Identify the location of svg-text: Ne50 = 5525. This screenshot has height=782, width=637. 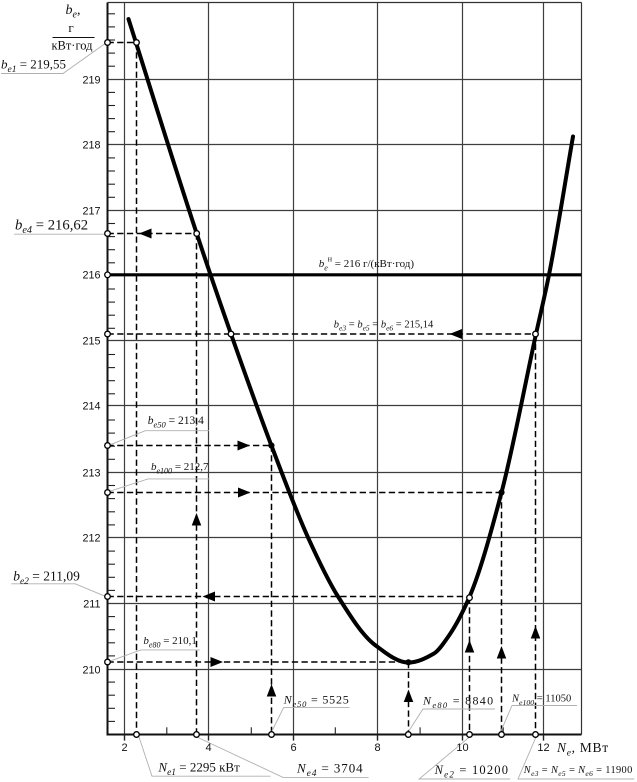
(316, 701).